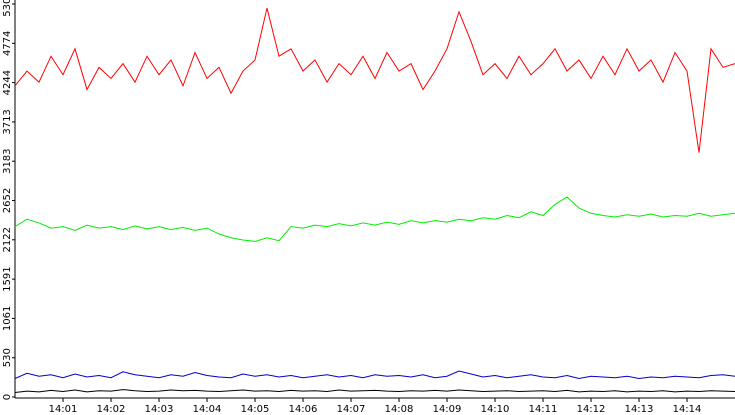 Image resolution: width=735 pixels, height=415 pixels. Describe the element at coordinates (63, 409) in the screenshot. I see `x-tick-label: 14:01` at that location.